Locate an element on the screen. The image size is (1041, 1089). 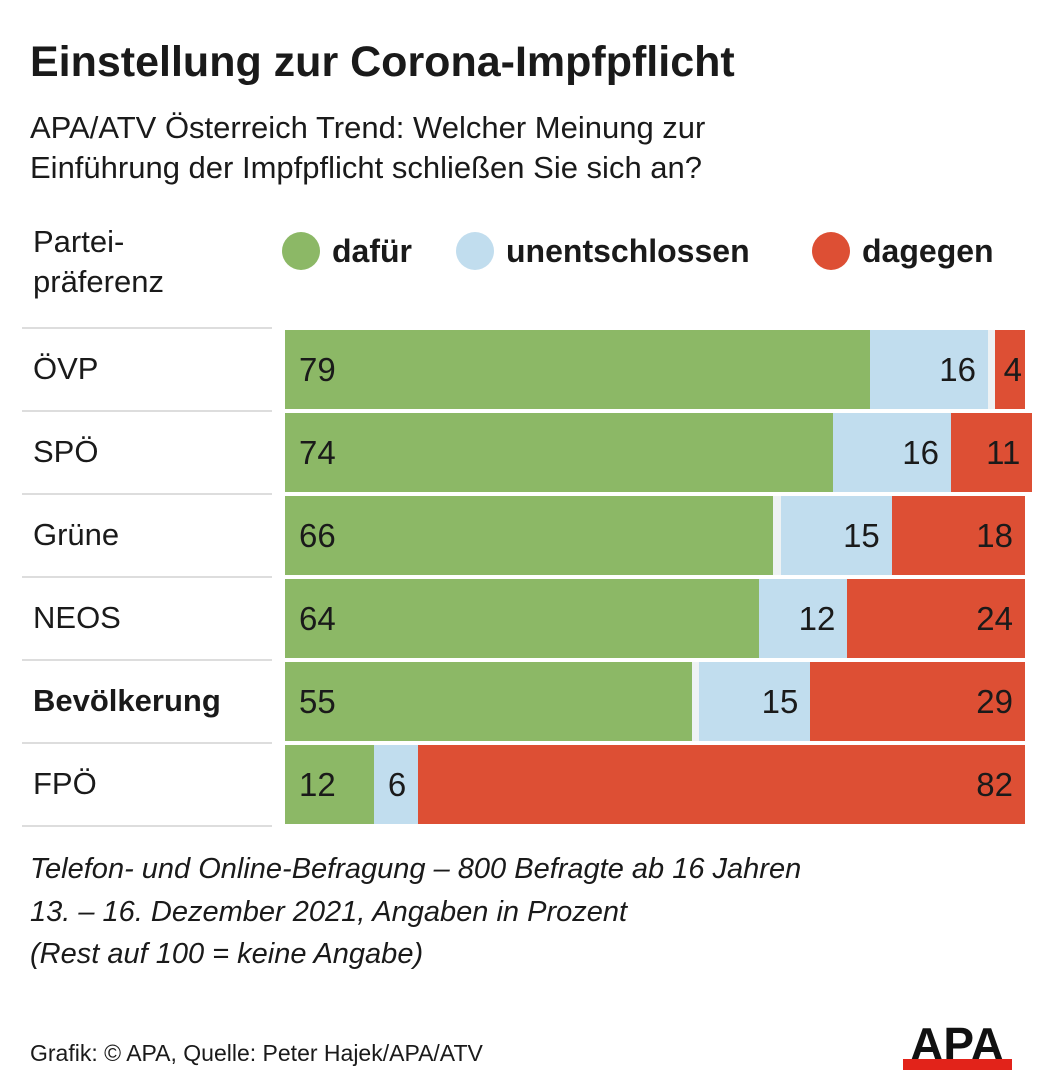
category-label: NEOS is located at coordinates (77, 617).